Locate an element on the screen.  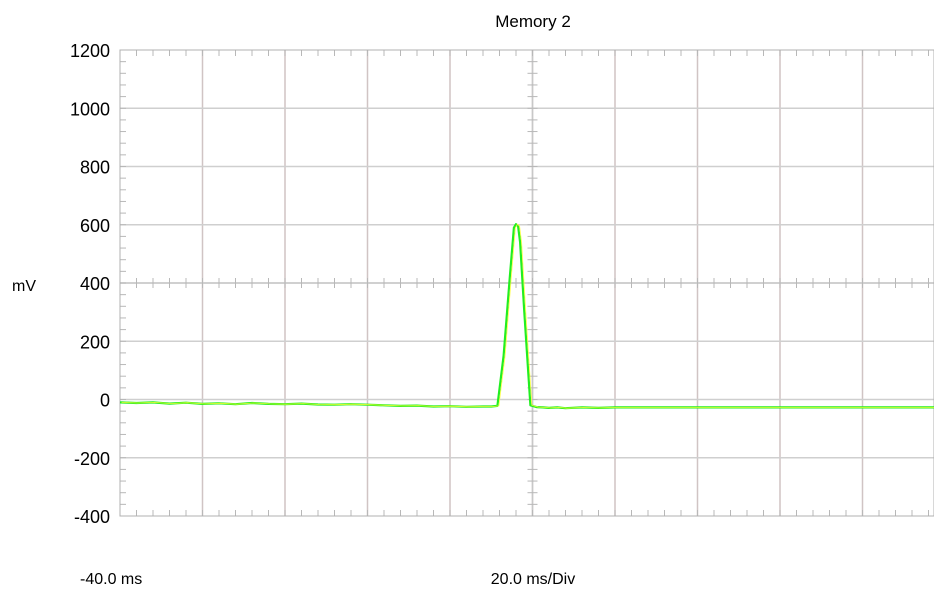
y-axis-label: mV is located at coordinates (24, 286).